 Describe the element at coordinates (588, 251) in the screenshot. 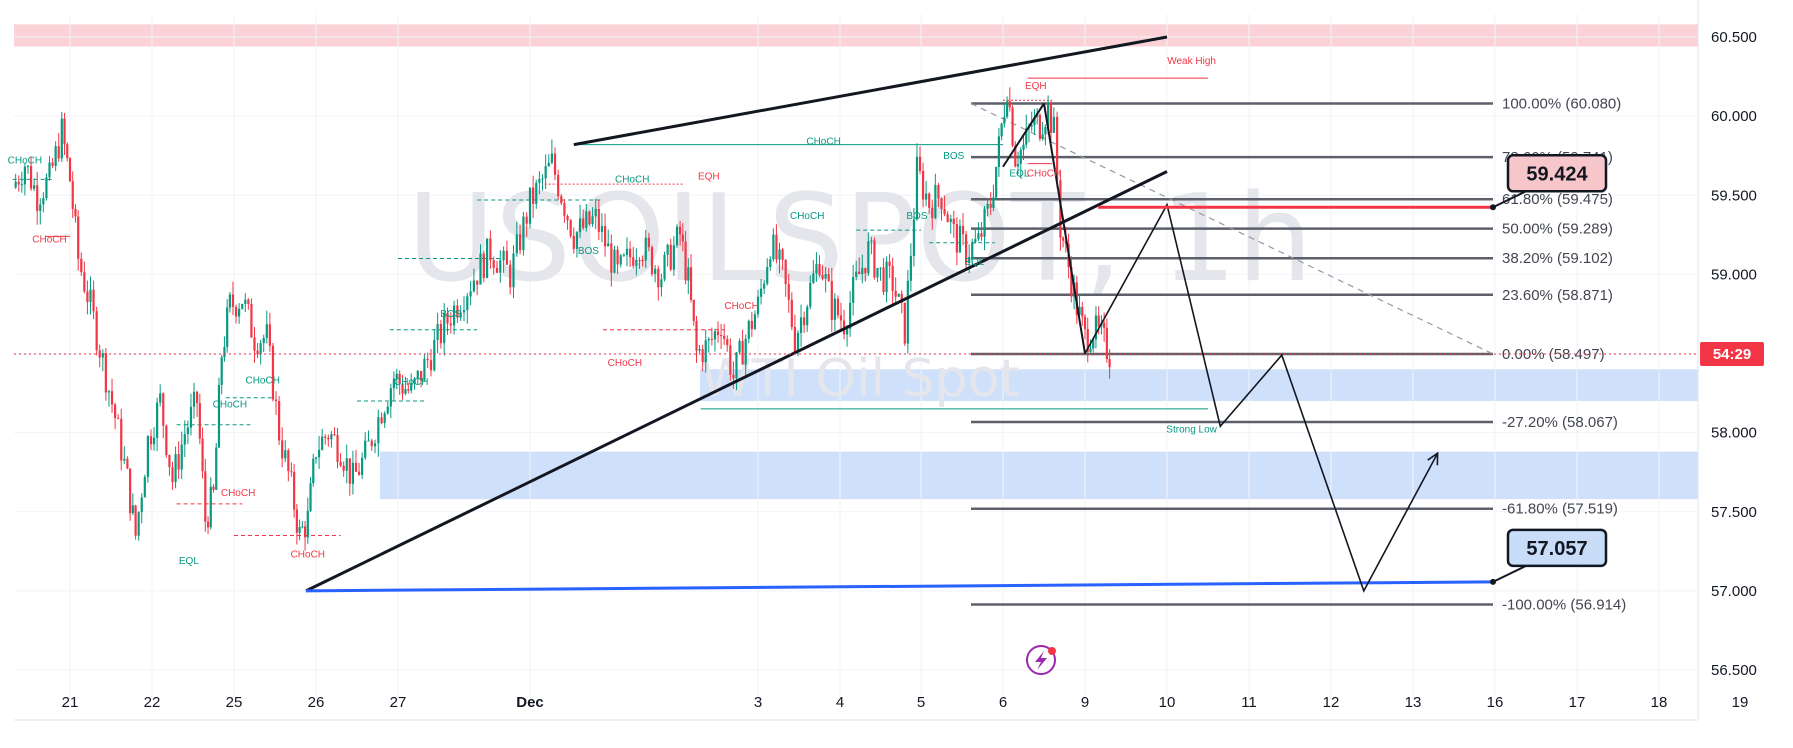

I see `structure-label: BOS` at that location.